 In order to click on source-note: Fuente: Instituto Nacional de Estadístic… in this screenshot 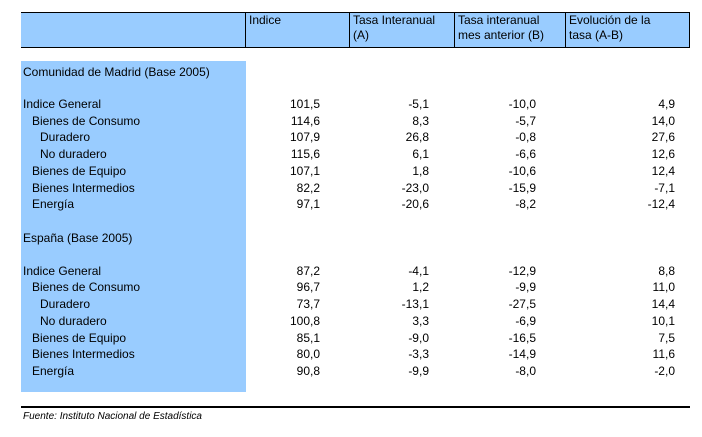, I will do `click(112, 416)`.